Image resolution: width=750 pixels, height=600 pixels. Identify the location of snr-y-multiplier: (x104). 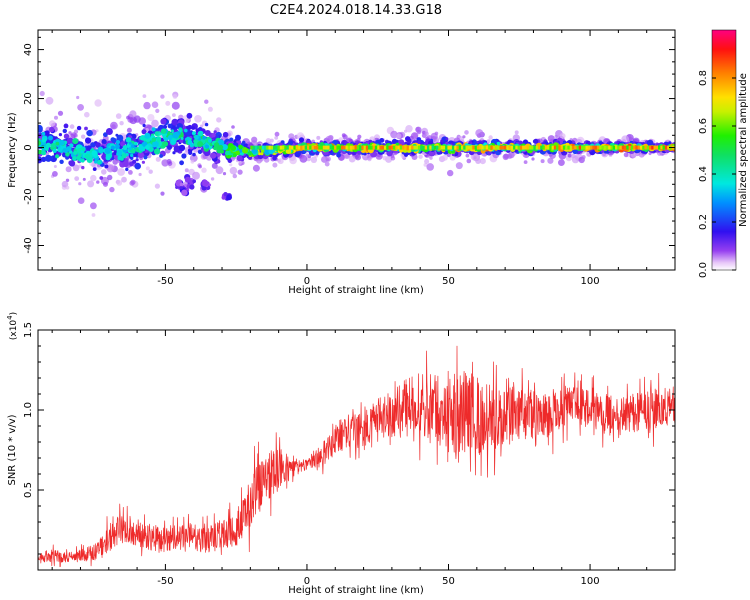
(12, 326).